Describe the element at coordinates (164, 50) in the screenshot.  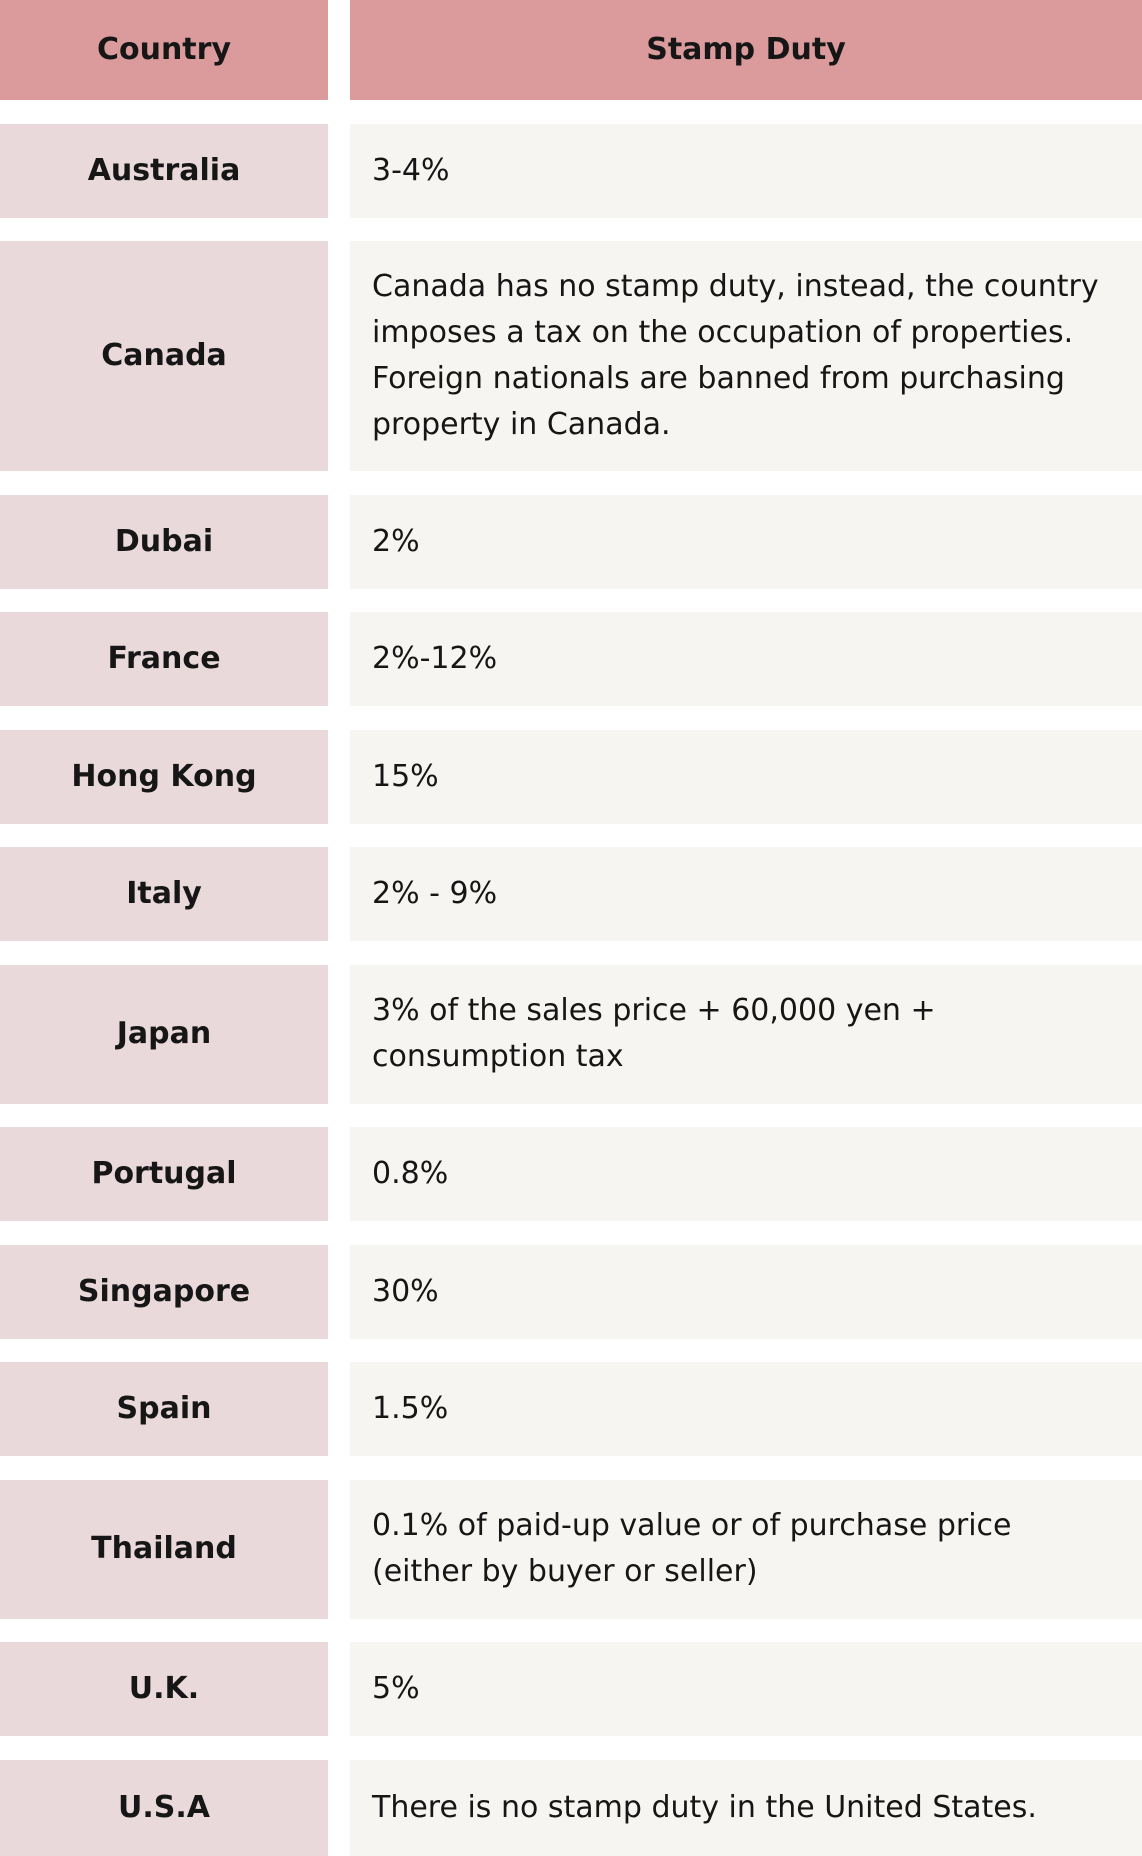
I see `header-cell: Country` at that location.